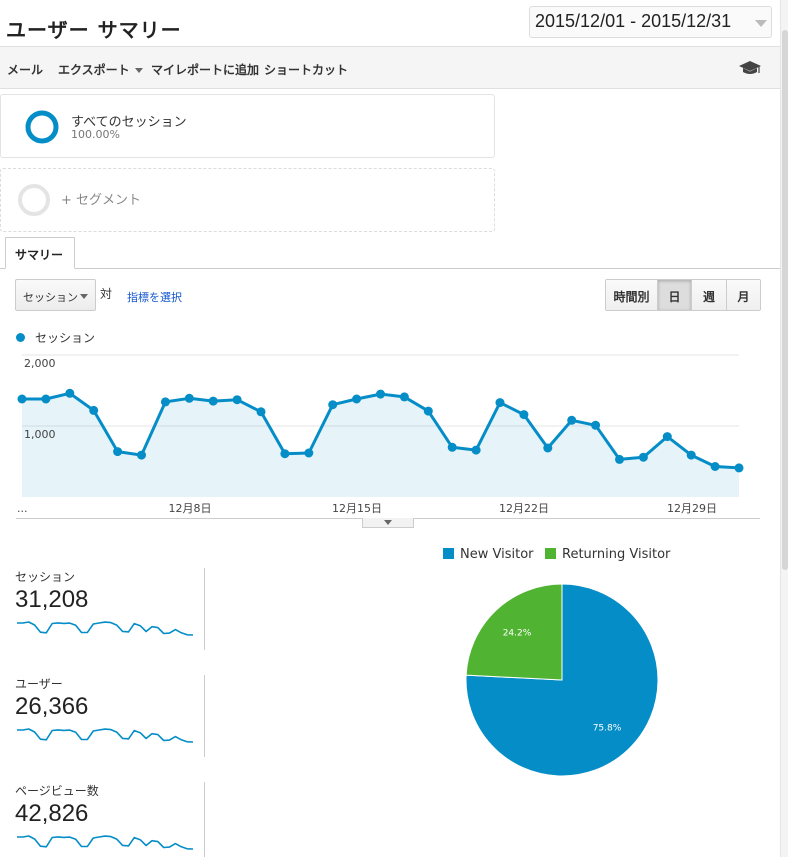  I want to click on empty-segment-ring-icon, so click(34, 200).